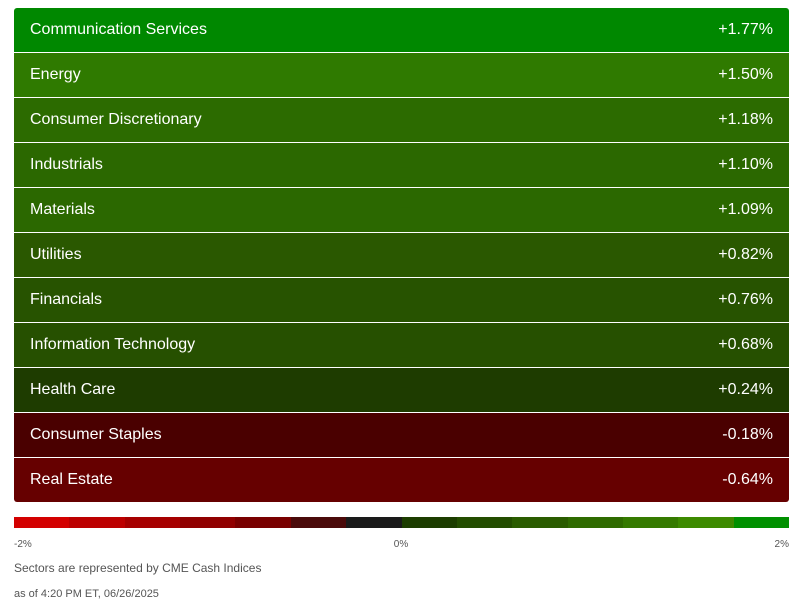 The image size is (803, 608). Describe the element at coordinates (401, 434) in the screenshot. I see `sector-row: Consumer Staples -0.18%` at that location.